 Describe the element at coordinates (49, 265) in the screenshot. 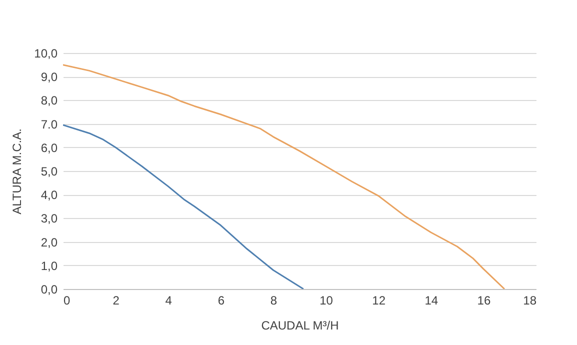

I see `y-tick-label: 1,0` at that location.